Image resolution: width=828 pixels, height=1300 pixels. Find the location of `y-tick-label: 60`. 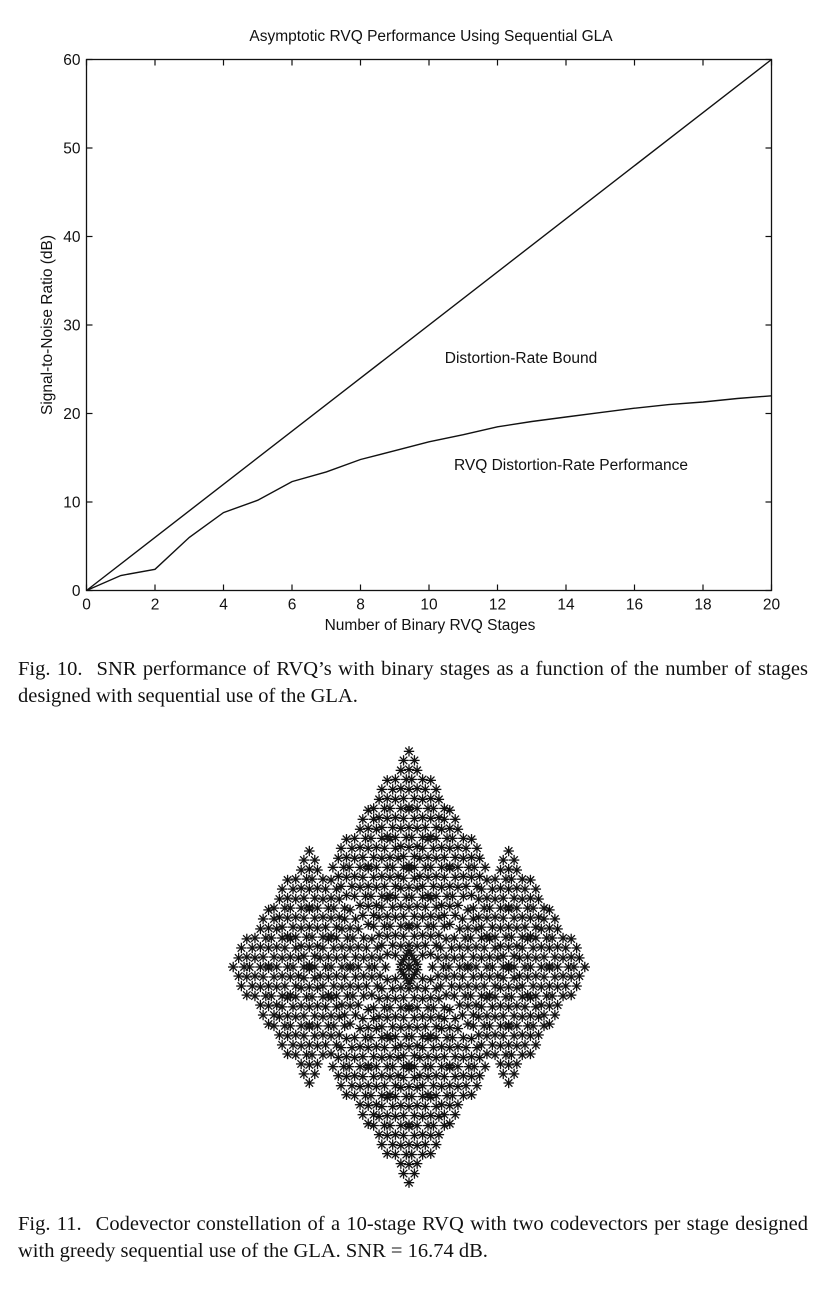

y-tick-label: 60 is located at coordinates (72, 60).